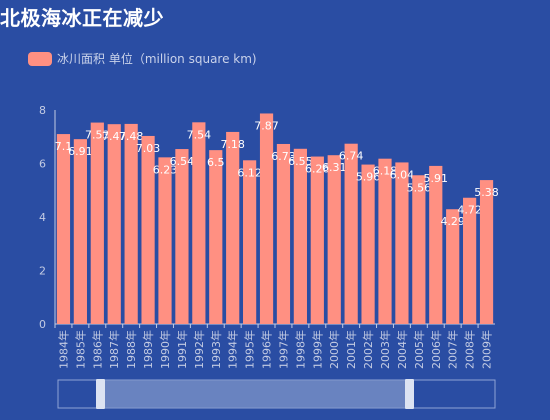 Image resolution: width=550 pixels, height=420 pixels. I want to click on x-tick-label: 2005年, so click(419, 349).